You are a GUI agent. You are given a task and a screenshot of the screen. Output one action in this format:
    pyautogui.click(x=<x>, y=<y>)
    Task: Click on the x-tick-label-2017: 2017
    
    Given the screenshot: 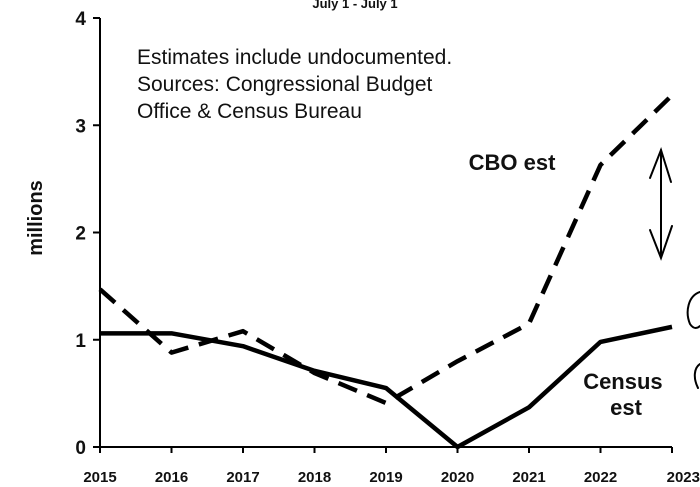 What is the action you would take?
    pyautogui.click(x=242, y=477)
    